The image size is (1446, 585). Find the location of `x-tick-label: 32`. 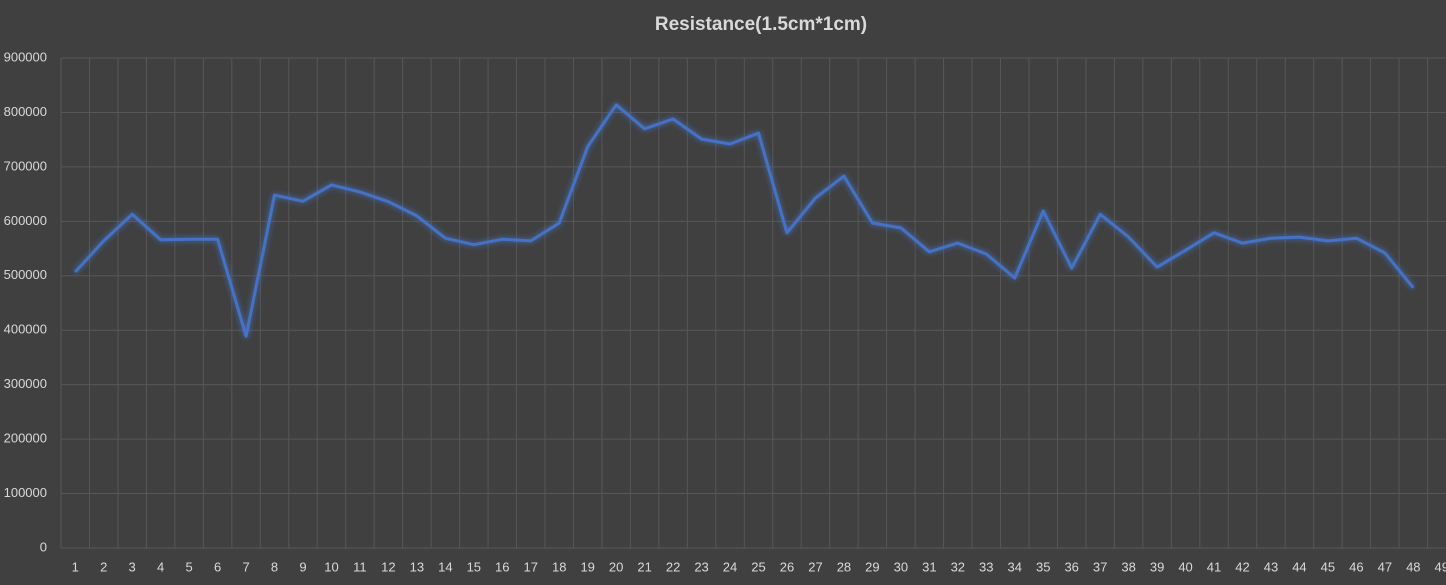

x-tick-label: 32 is located at coordinates (958, 566).